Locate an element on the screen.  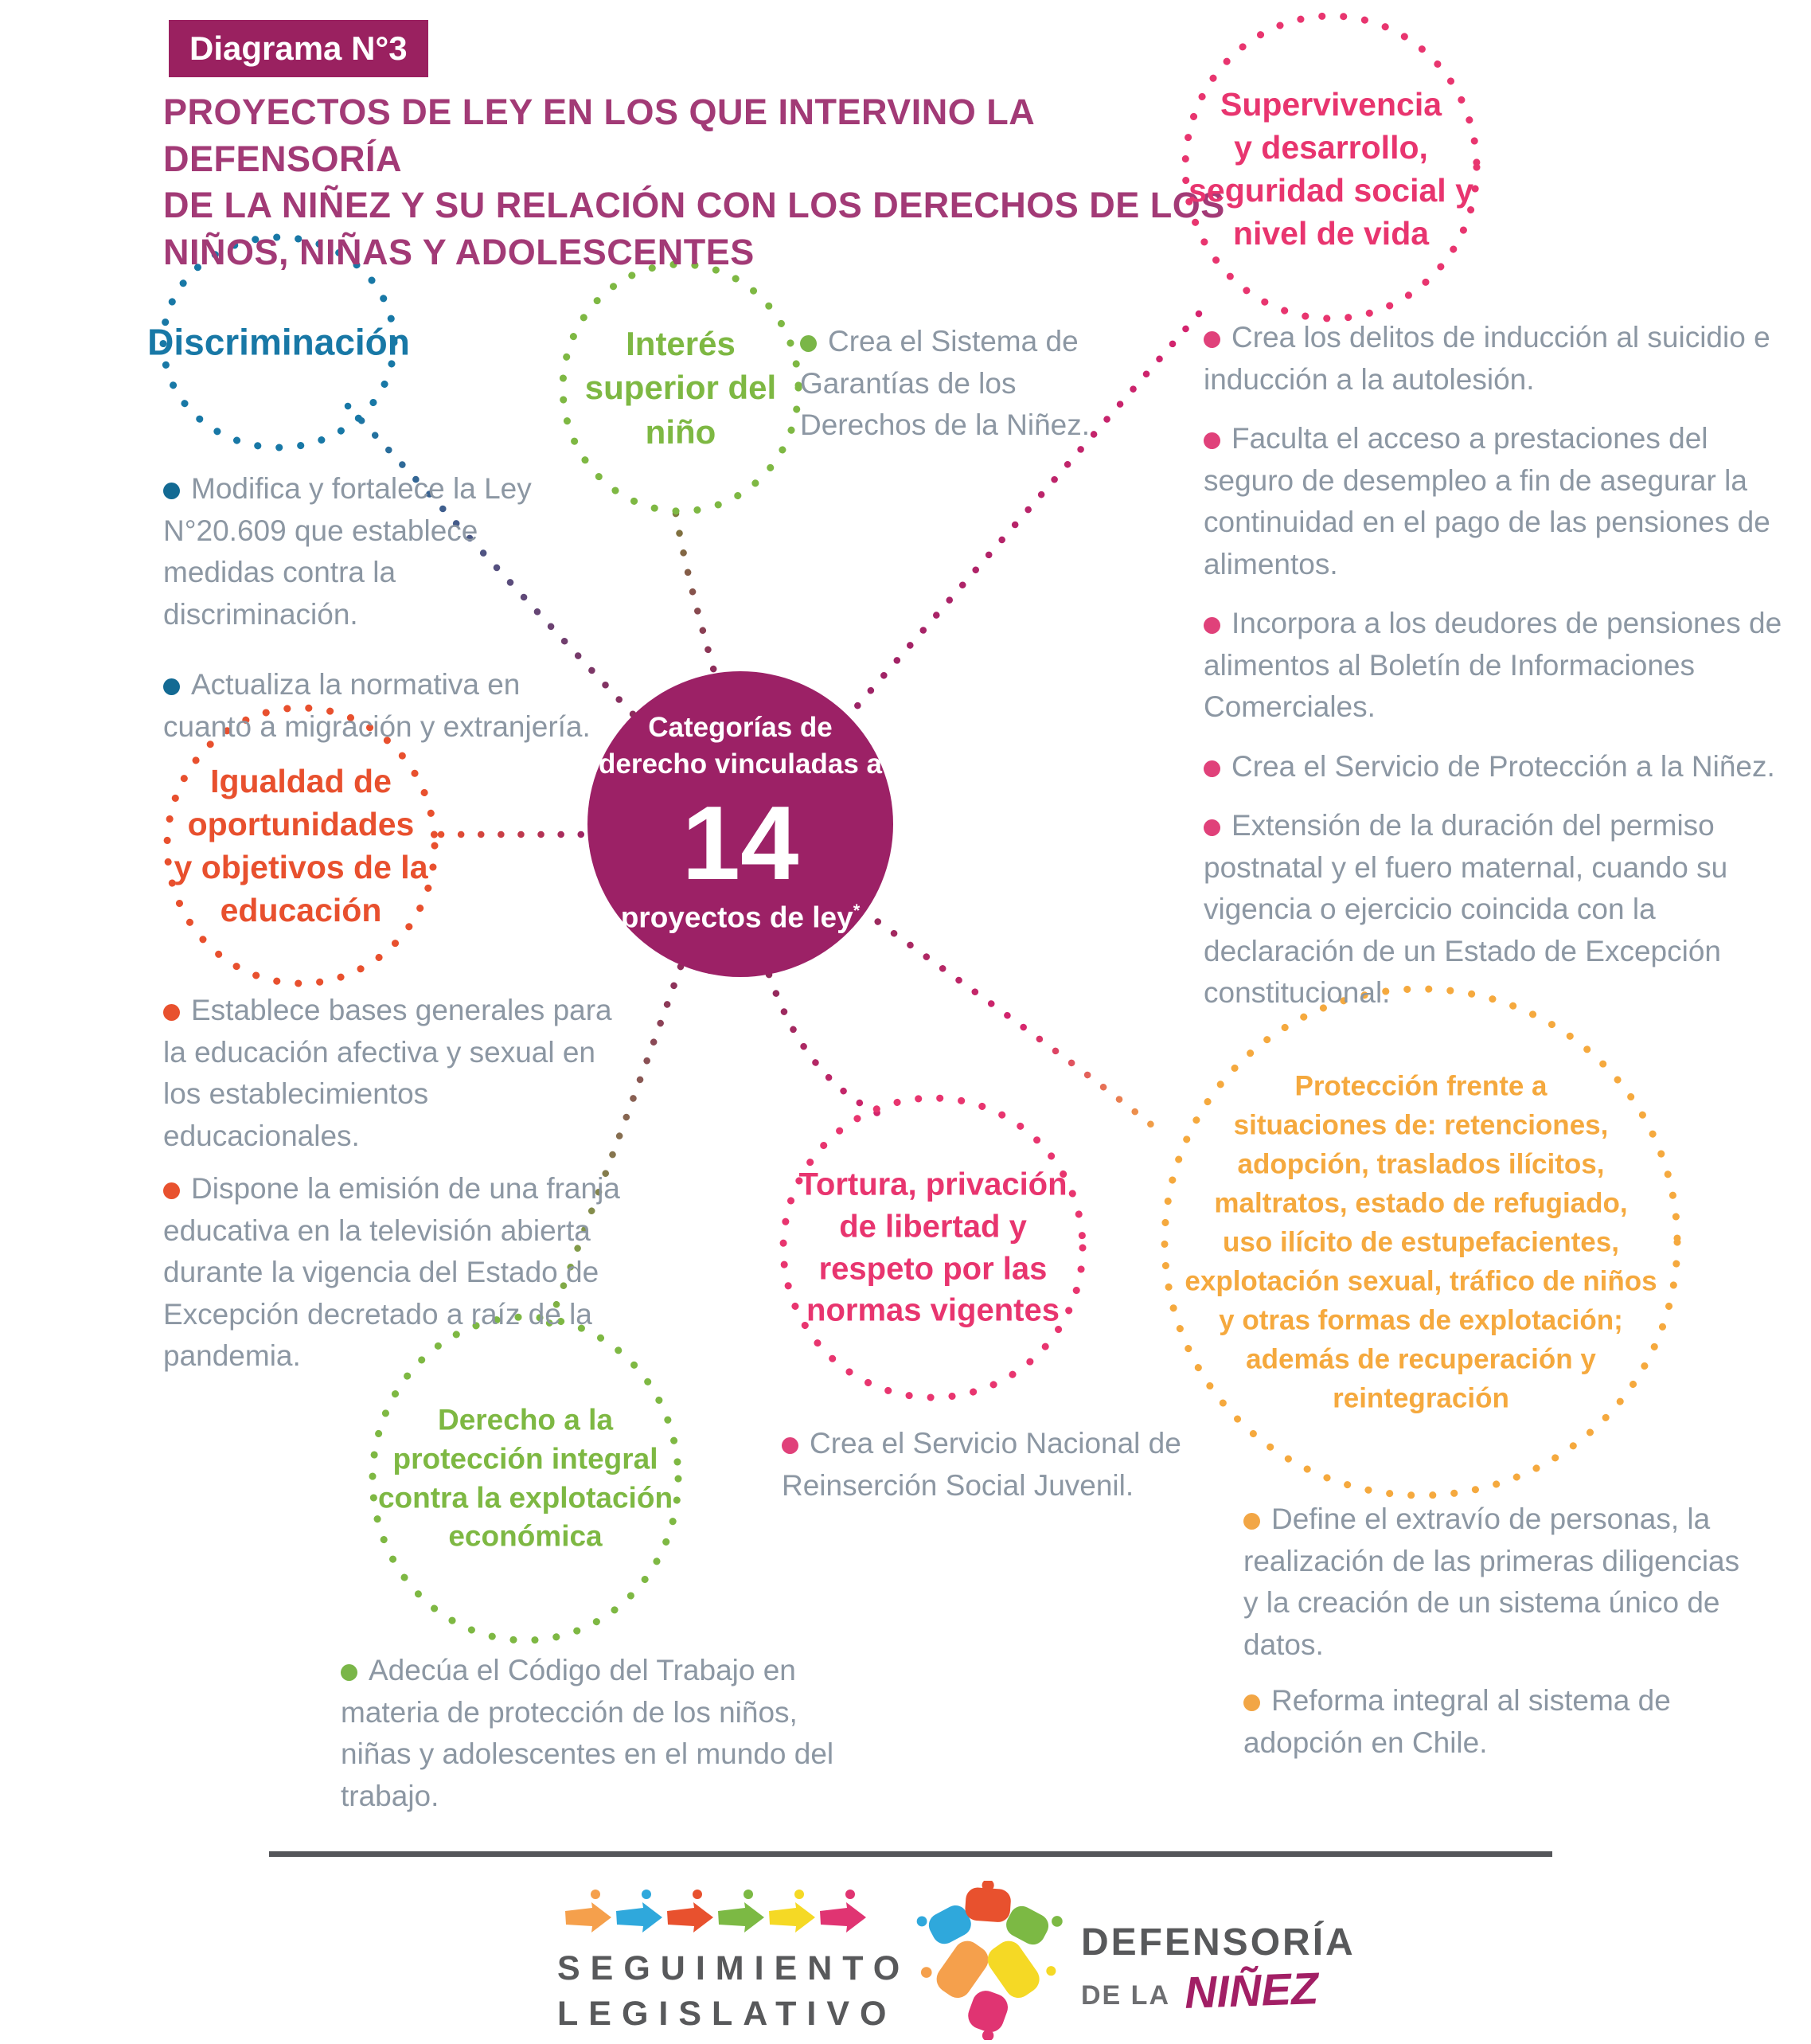
text-line: respeto por las is located at coordinates (933, 1268).